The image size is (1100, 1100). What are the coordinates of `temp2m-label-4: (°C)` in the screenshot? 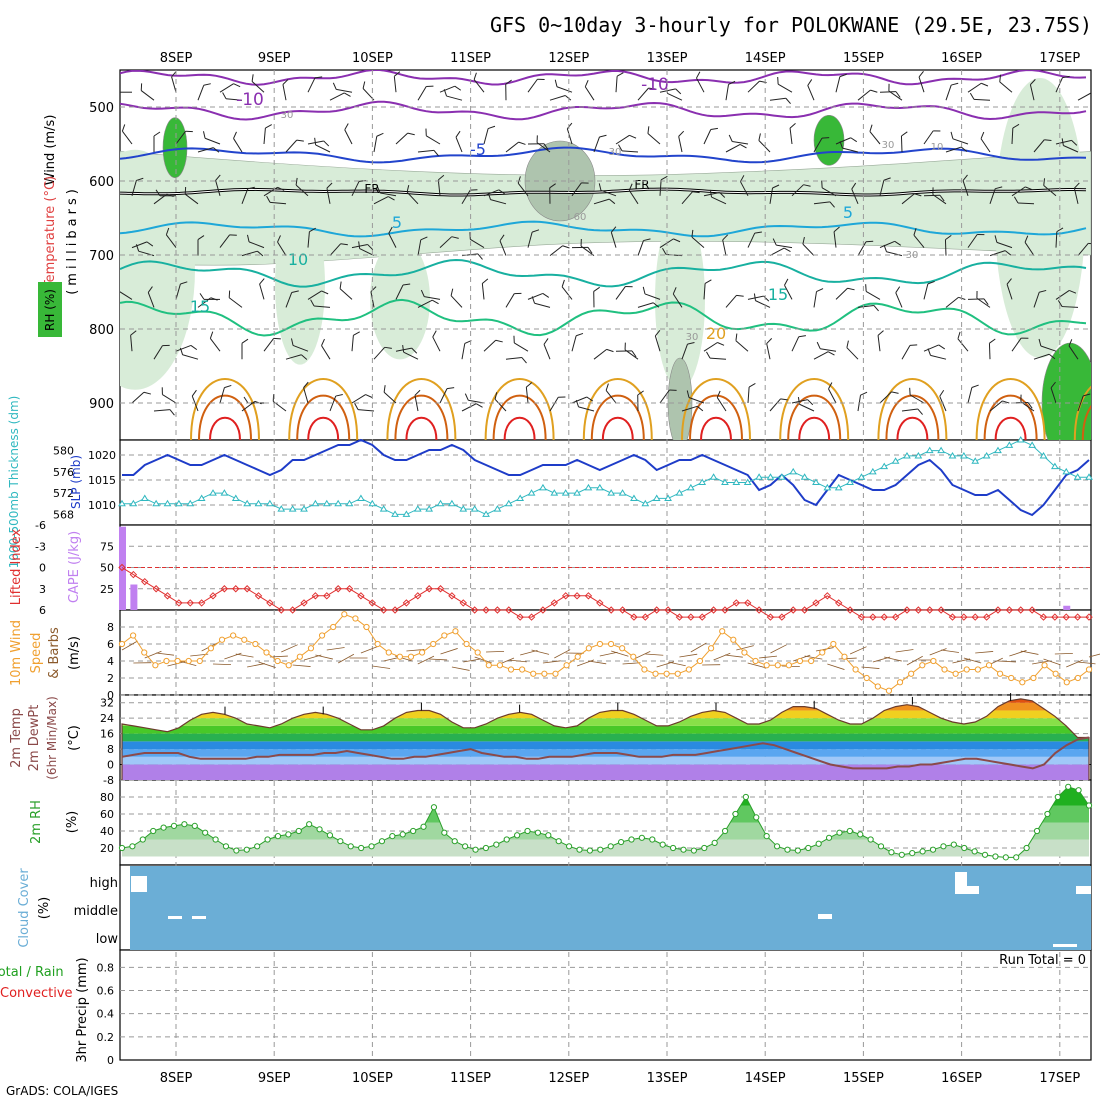 It's located at (74, 738).